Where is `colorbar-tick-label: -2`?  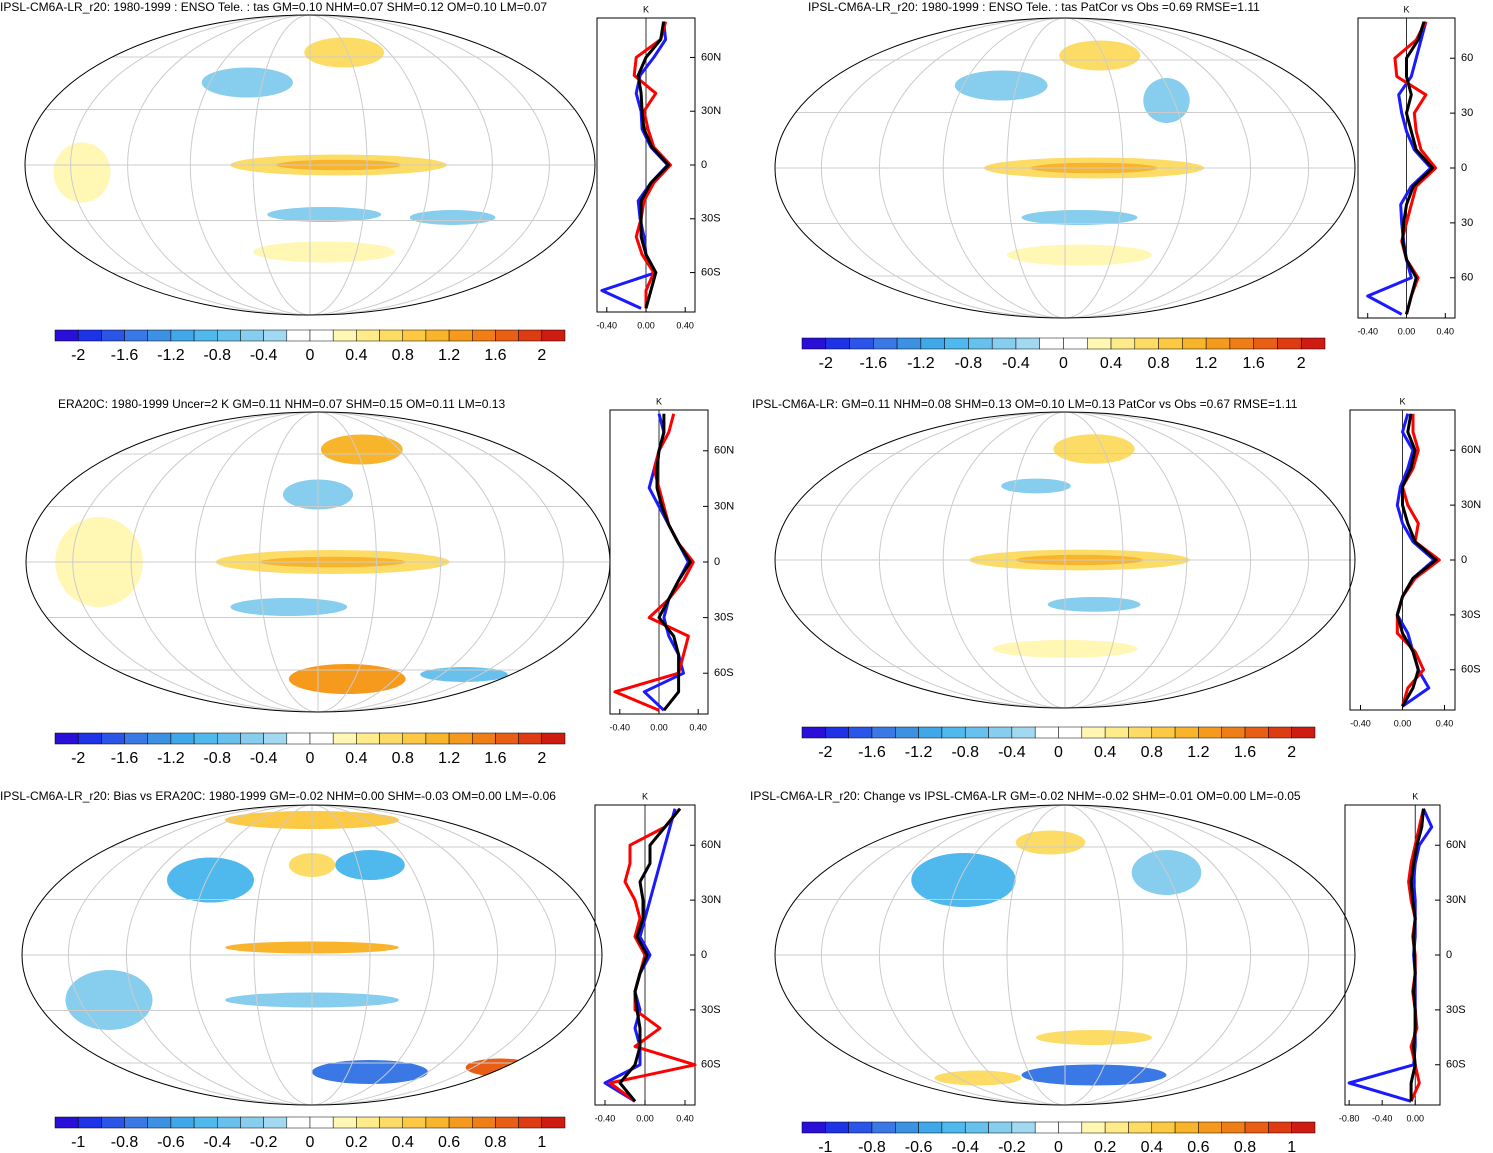 colorbar-tick-label: -2 is located at coordinates (78, 355).